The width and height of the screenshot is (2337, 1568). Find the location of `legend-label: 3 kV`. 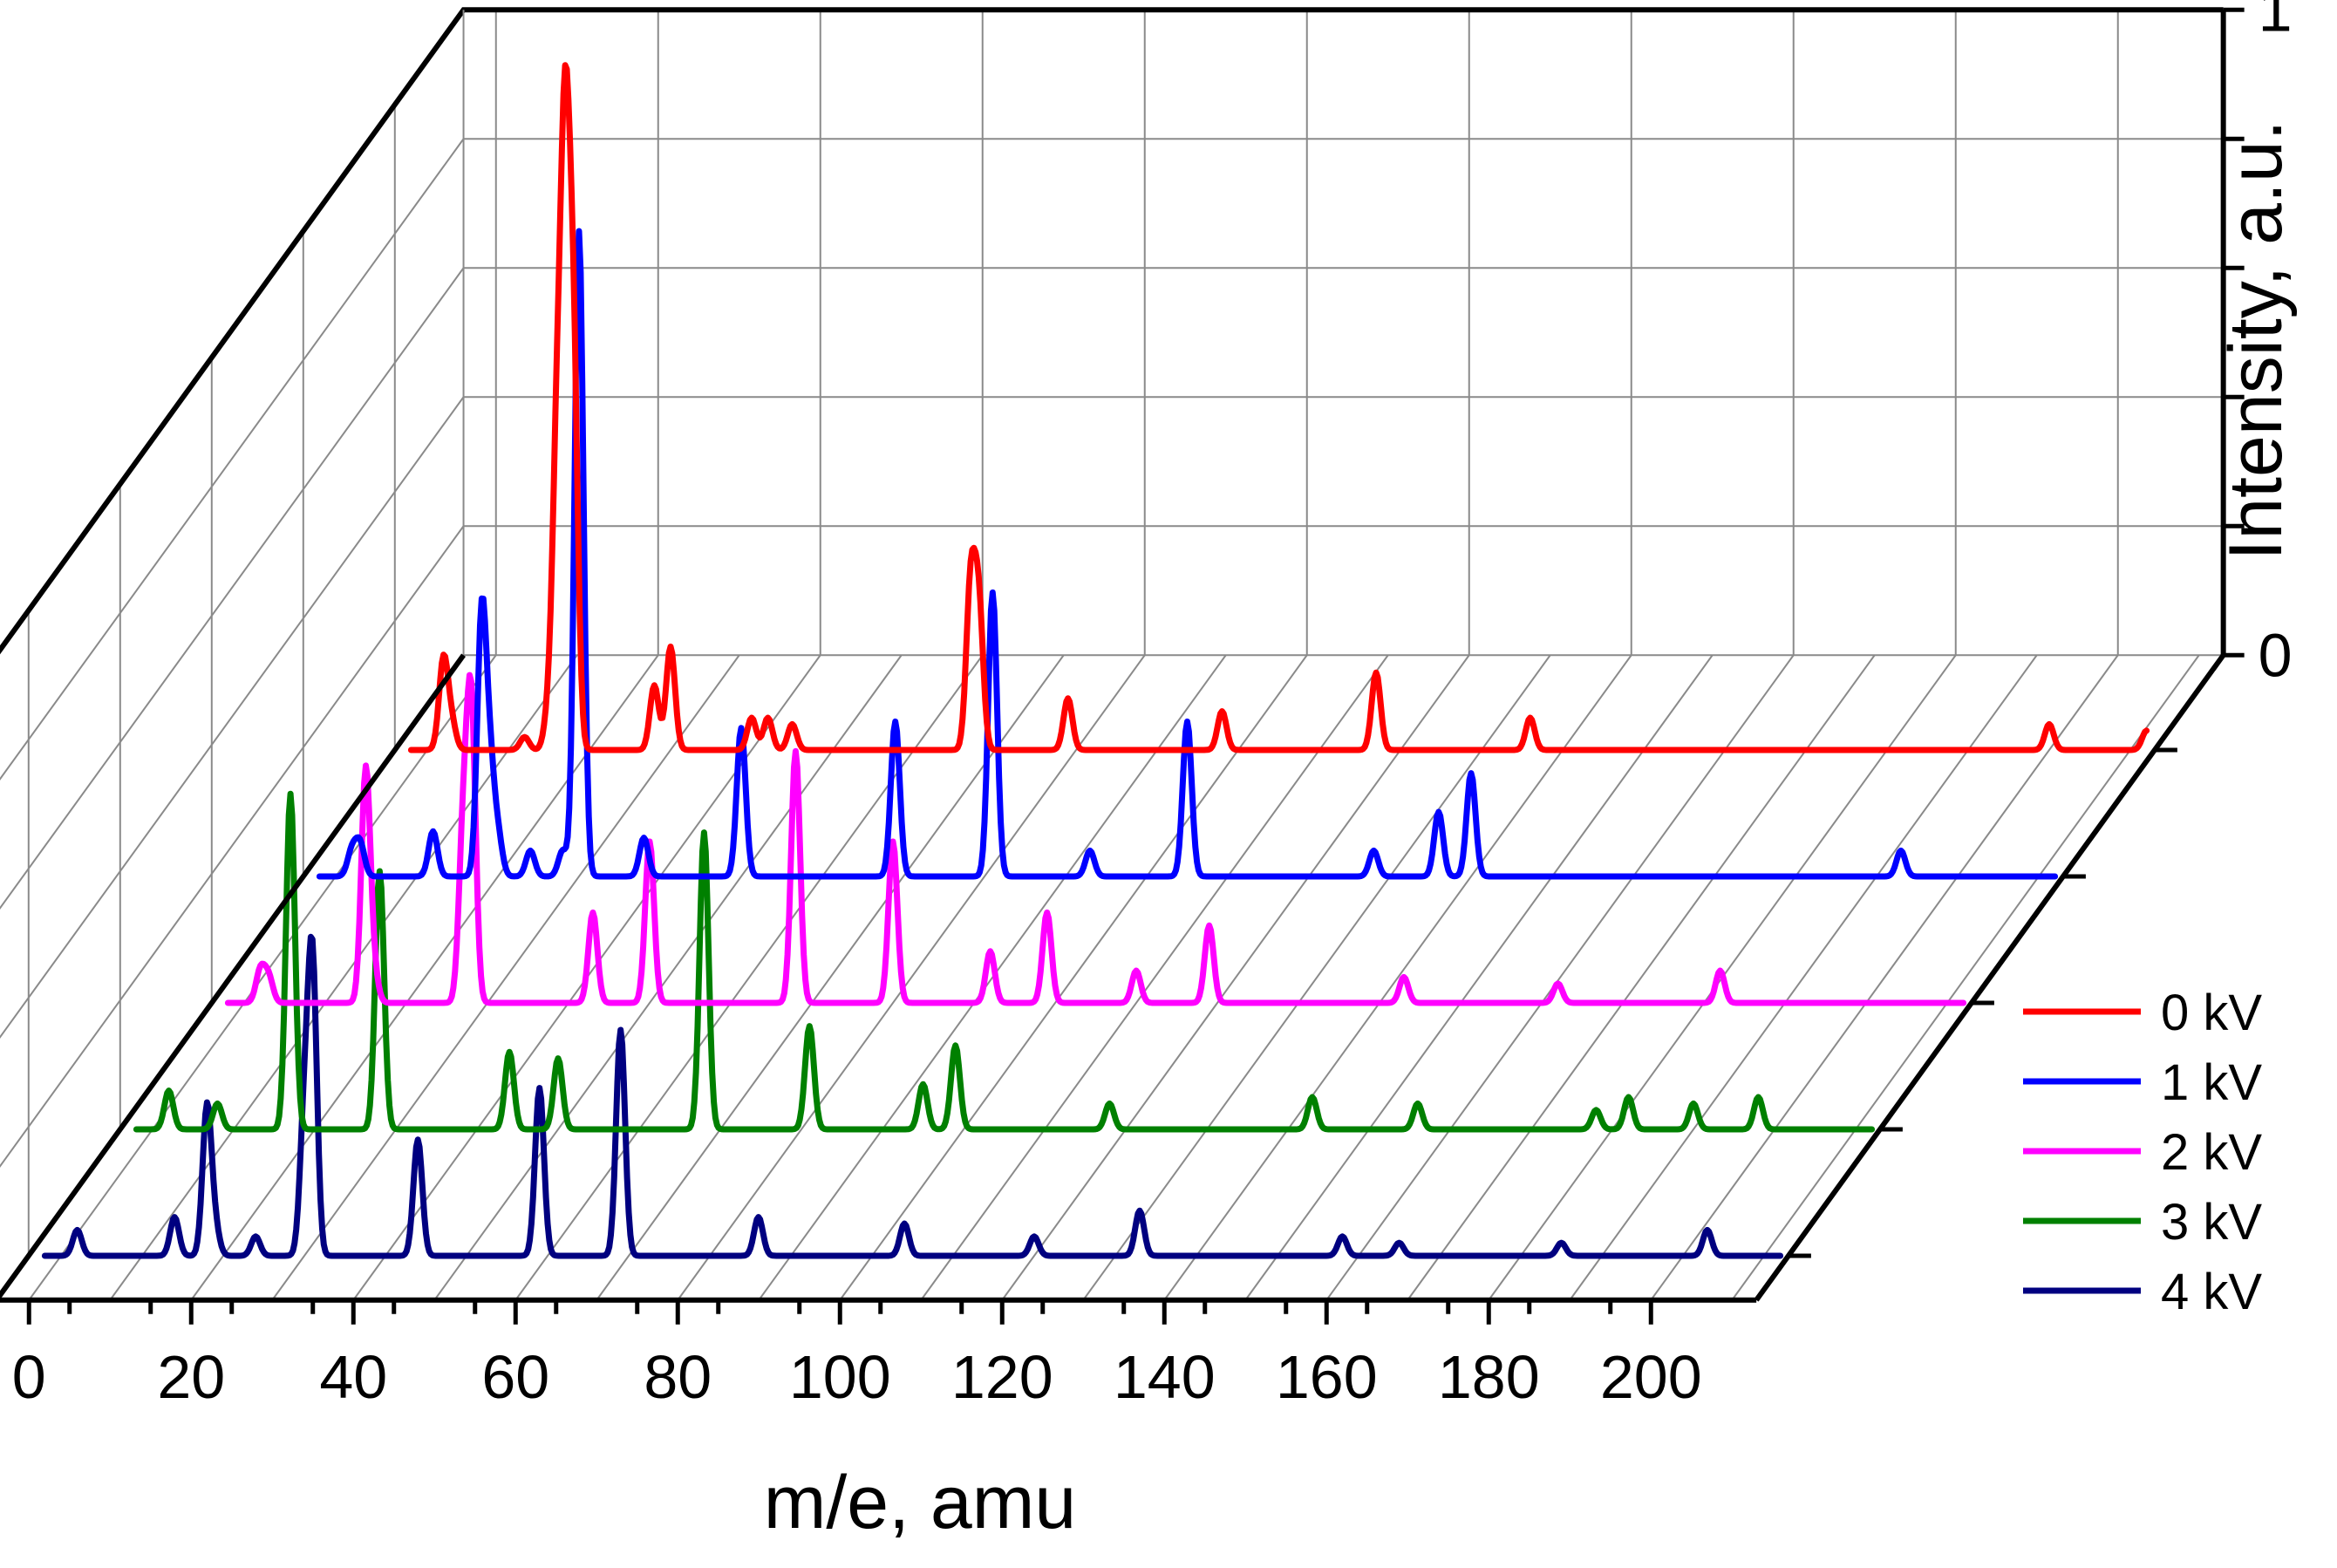

legend-label: 3 kV is located at coordinates (2211, 1222).